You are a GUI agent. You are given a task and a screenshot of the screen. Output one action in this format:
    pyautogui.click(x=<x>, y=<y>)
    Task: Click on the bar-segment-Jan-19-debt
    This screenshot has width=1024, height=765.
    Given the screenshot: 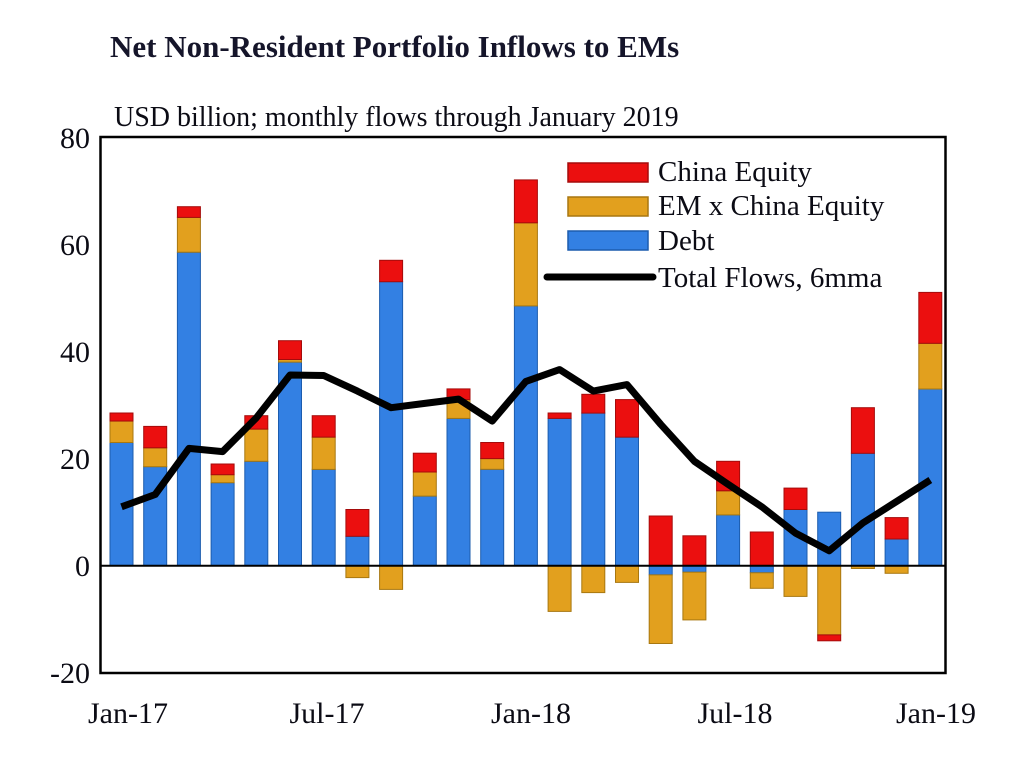 What is the action you would take?
    pyautogui.click(x=930, y=477)
    